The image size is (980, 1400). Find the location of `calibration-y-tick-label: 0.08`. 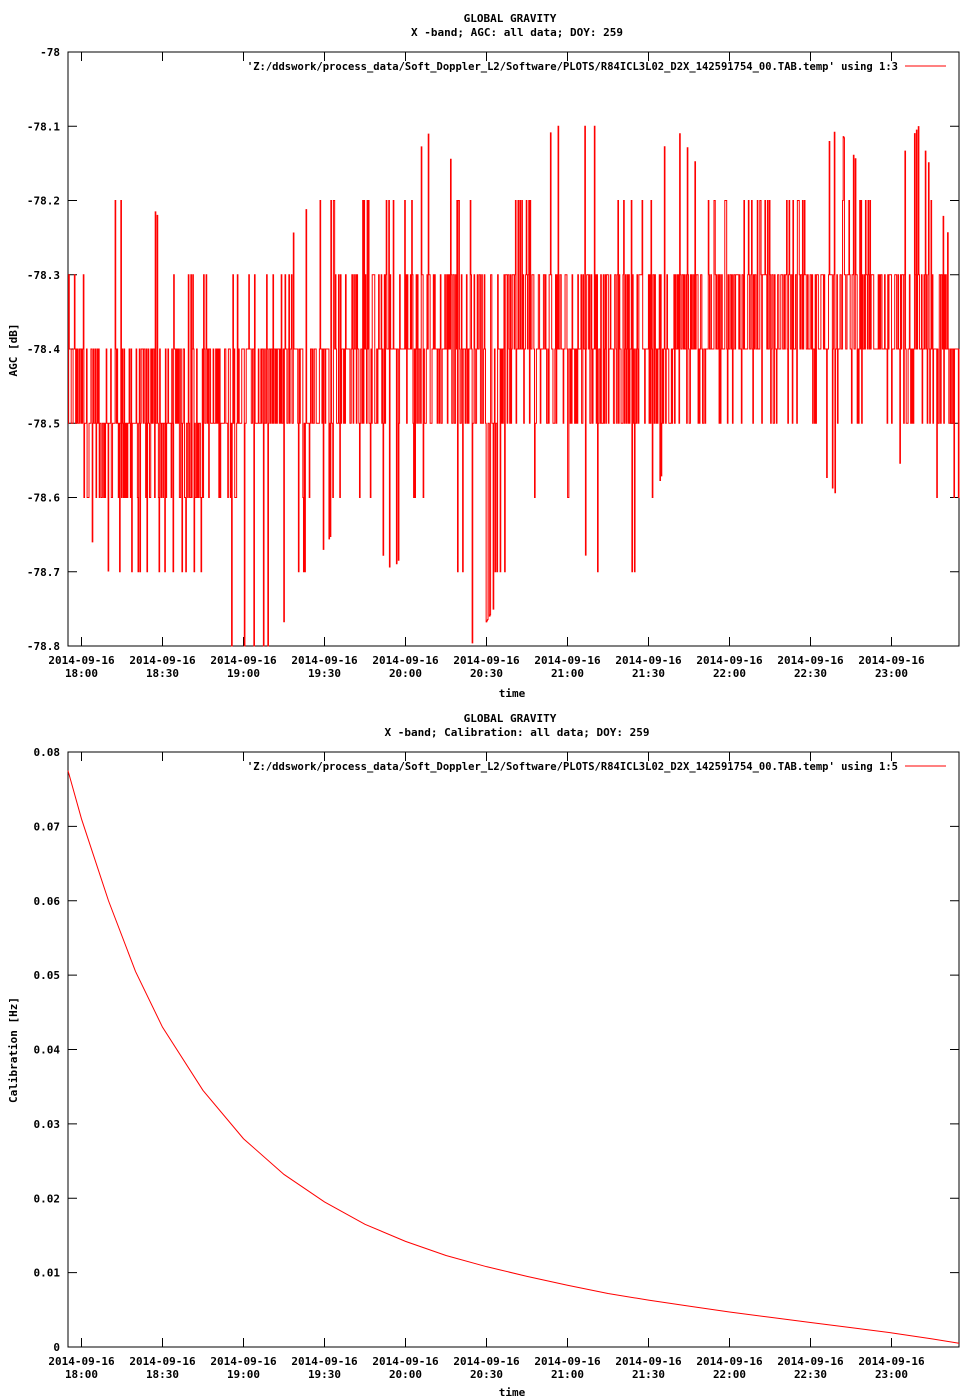

calibration-y-tick-label: 0.08 is located at coordinates (47, 752).